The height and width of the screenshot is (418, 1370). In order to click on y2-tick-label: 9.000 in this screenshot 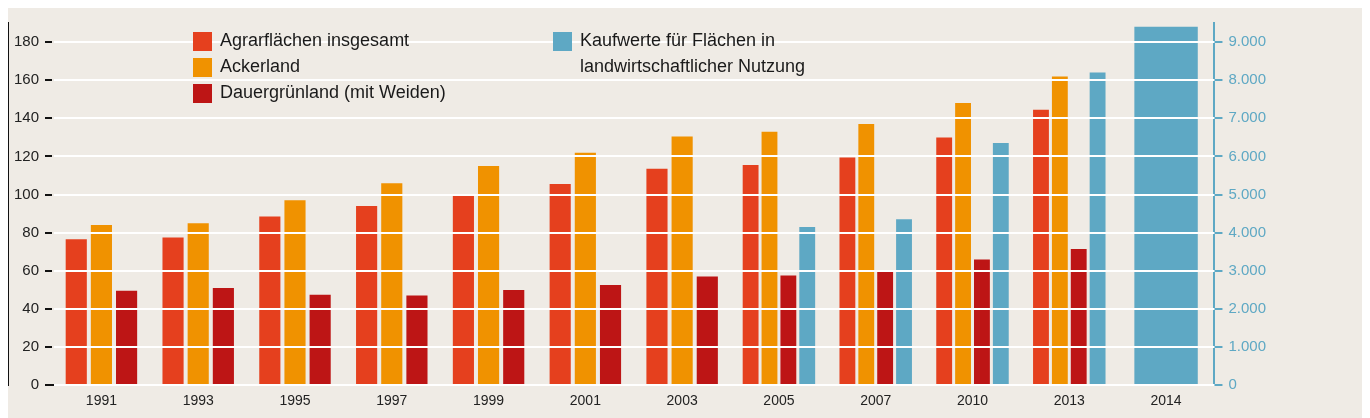, I will do `click(1247, 41)`.